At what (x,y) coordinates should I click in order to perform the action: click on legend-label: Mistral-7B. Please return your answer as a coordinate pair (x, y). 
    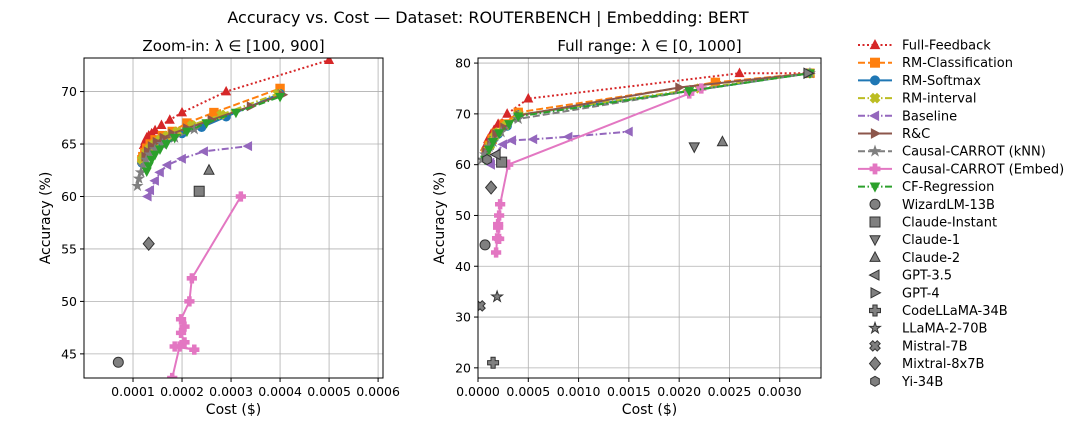
    Looking at the image, I should click on (935, 346).